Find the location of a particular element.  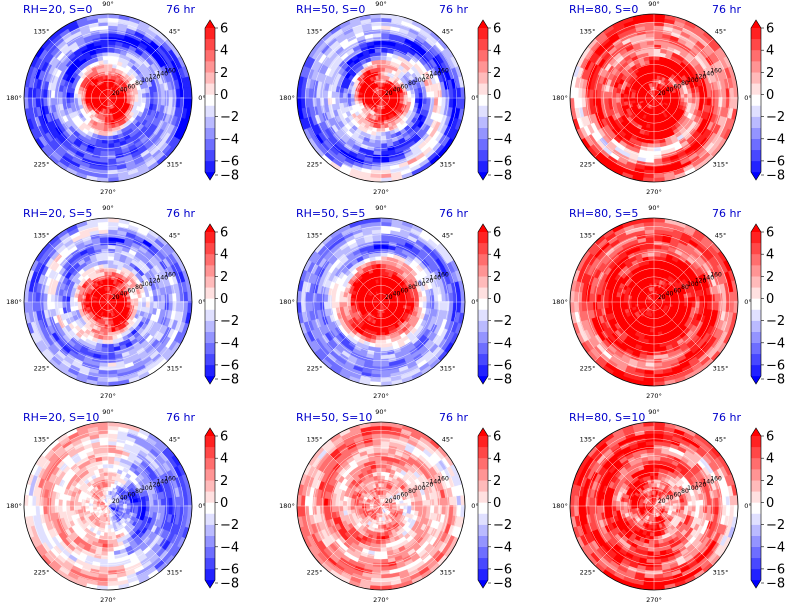

colorbar-outline is located at coordinates (483, 100).